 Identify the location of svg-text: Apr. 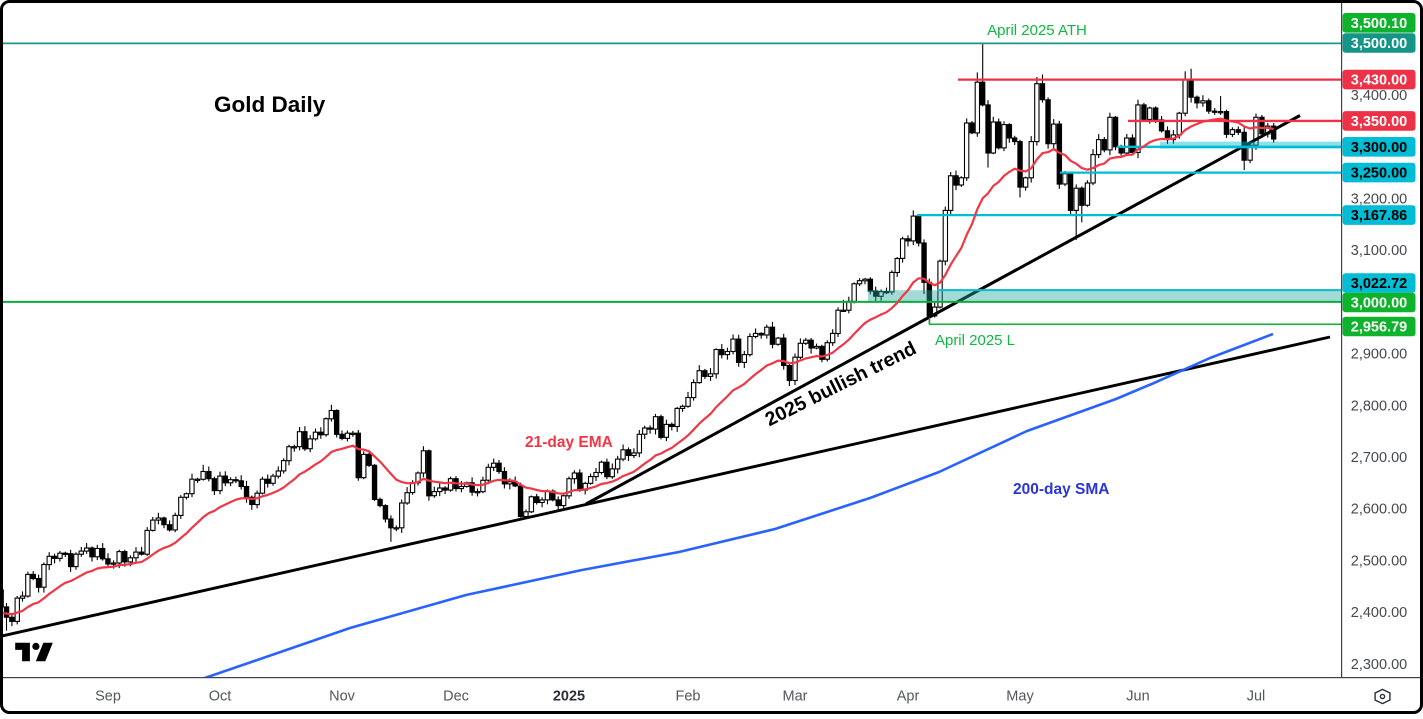
(908, 697).